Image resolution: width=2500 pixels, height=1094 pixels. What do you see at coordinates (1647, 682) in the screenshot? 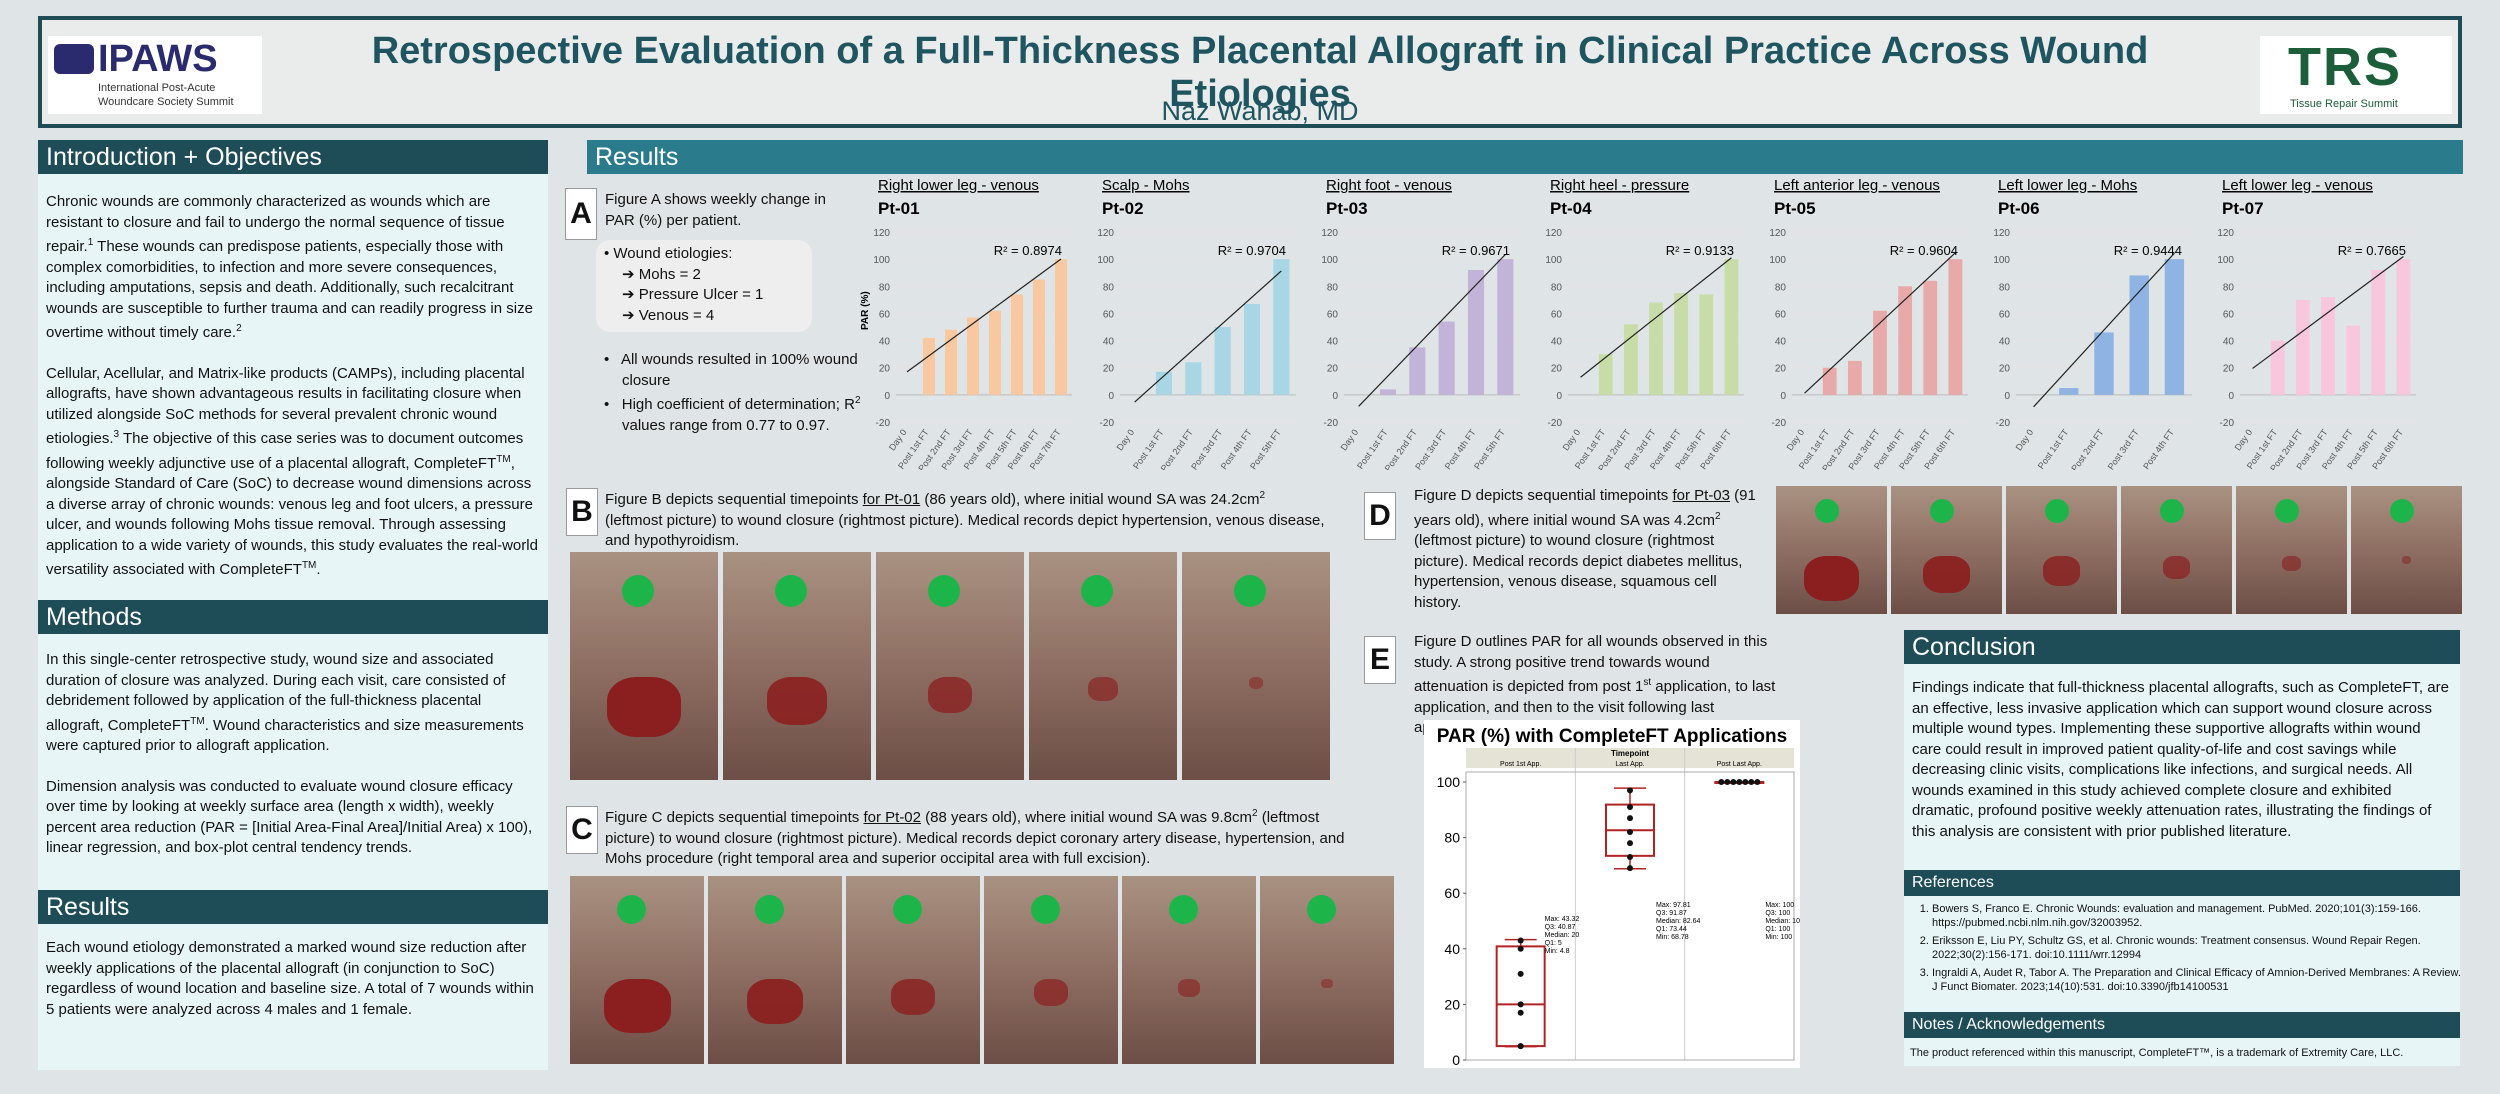
I see `fig-e-sup: st` at bounding box center [1647, 682].